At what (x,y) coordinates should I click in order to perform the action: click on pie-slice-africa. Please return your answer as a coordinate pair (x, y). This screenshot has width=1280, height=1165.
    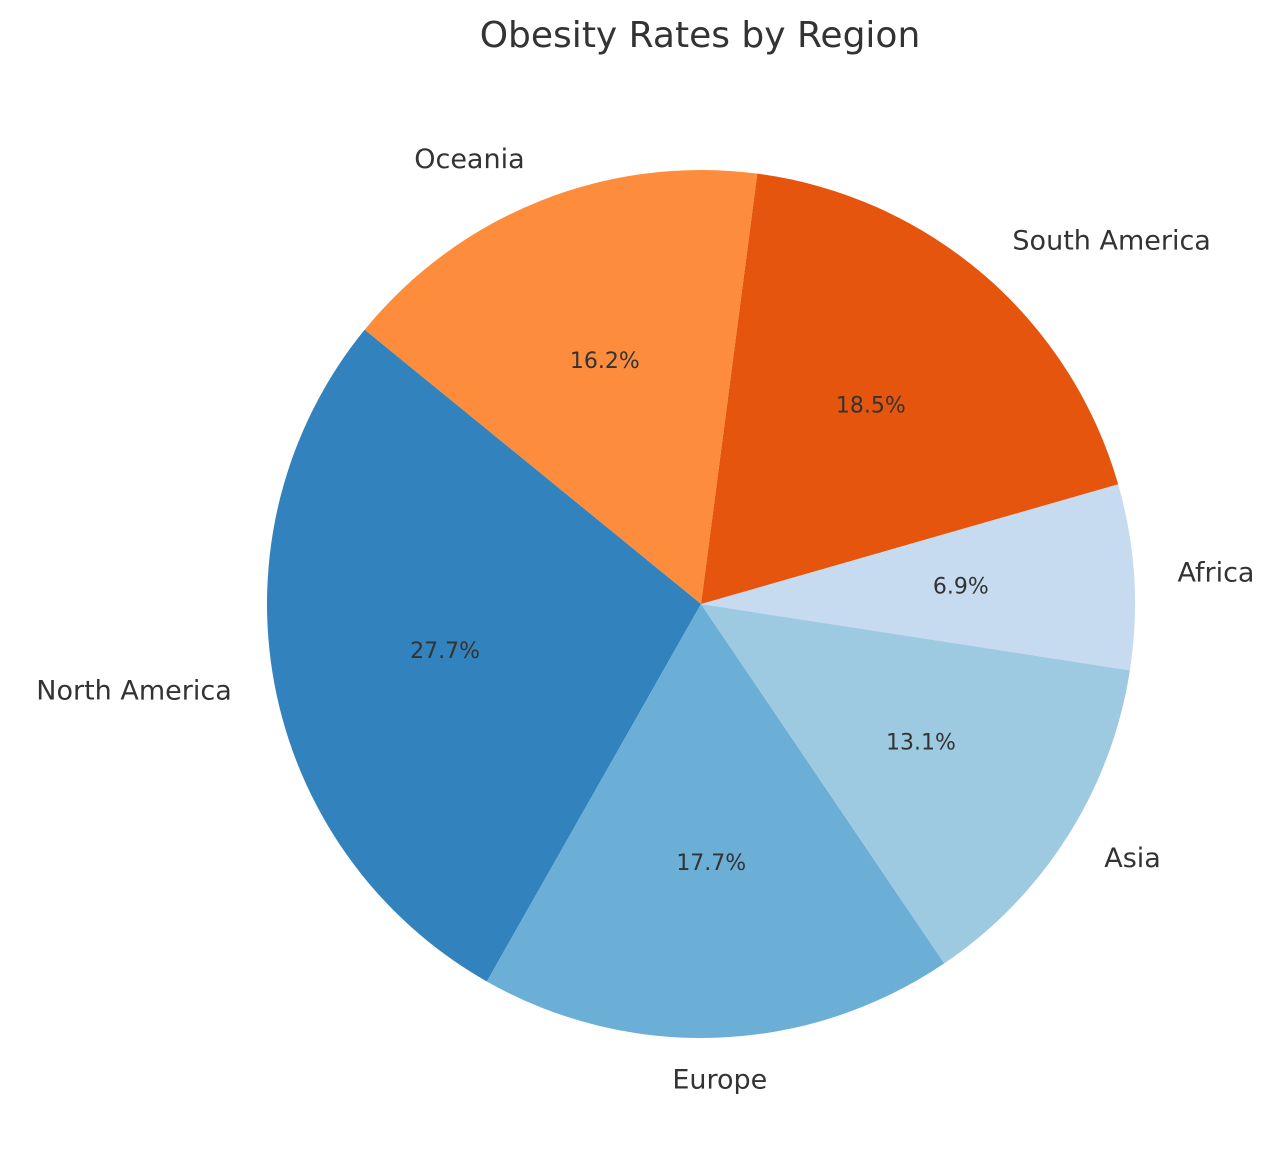
    Looking at the image, I should click on (918, 577).